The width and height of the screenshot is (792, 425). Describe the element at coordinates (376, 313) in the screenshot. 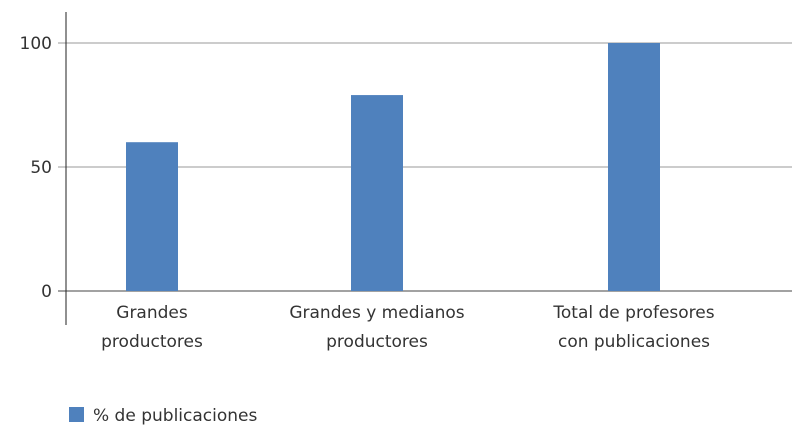

I see `category-label: Grandes y medianos` at that location.